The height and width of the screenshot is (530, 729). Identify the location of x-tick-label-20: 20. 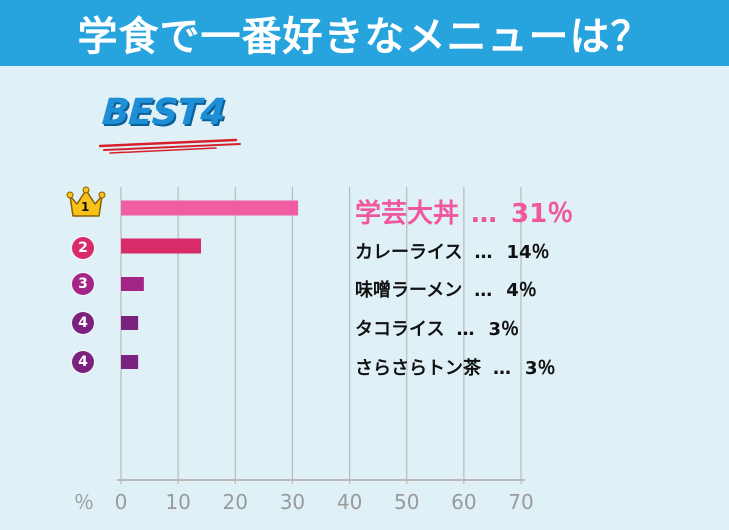
(235, 502).